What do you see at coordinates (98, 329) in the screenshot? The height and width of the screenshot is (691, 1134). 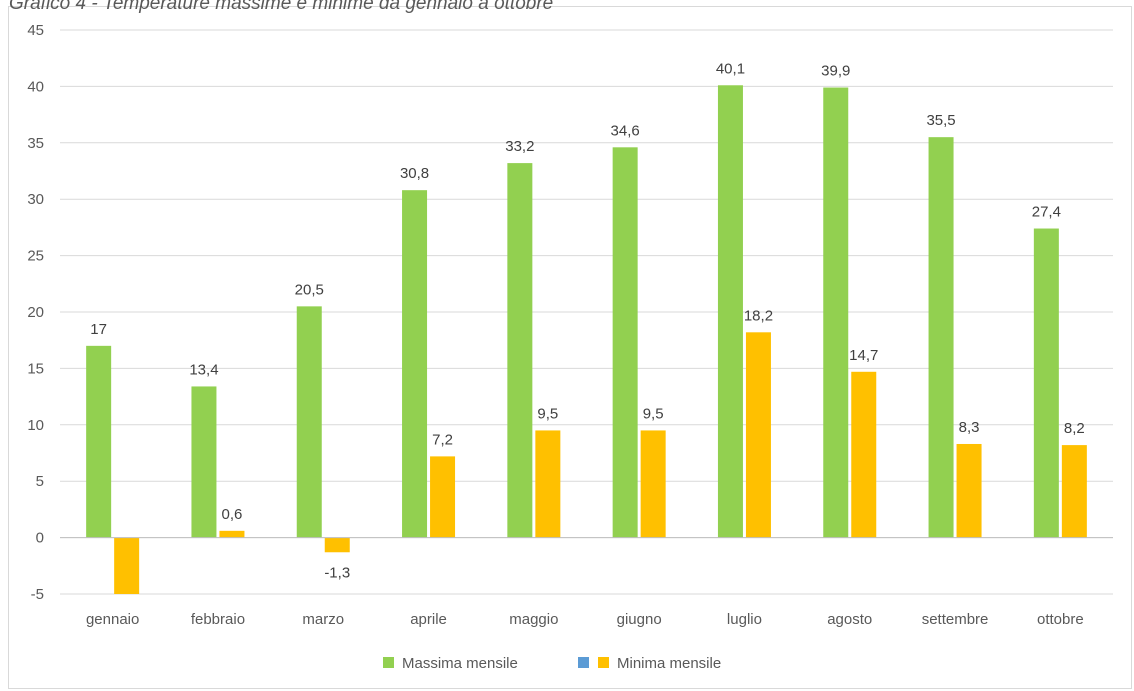 I see `data-label: 17` at bounding box center [98, 329].